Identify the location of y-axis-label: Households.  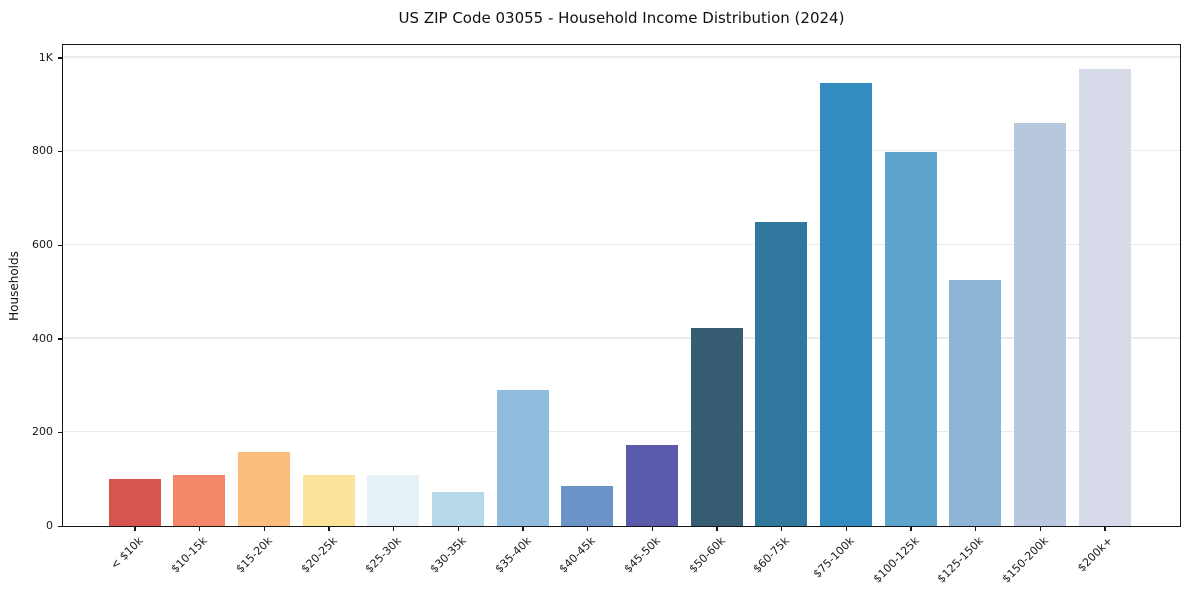
(14, 285).